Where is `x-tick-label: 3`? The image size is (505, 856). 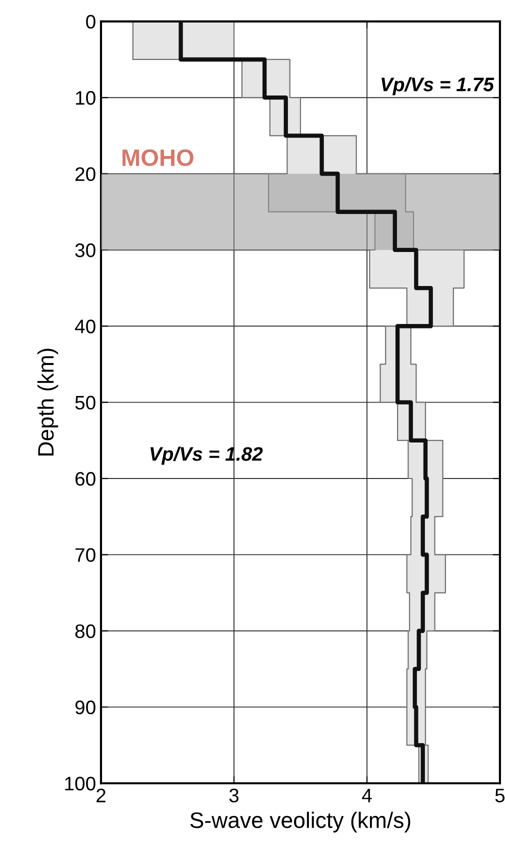
x-tick-label: 3 is located at coordinates (234, 795).